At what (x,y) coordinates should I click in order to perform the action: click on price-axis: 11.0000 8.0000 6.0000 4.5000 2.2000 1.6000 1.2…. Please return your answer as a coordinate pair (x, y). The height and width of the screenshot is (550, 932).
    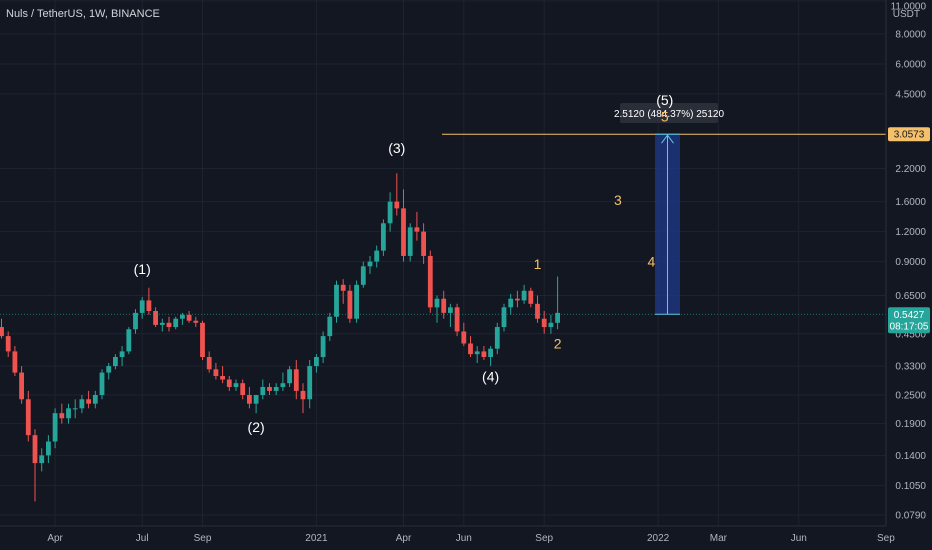
    Looking at the image, I should click on (908, 275).